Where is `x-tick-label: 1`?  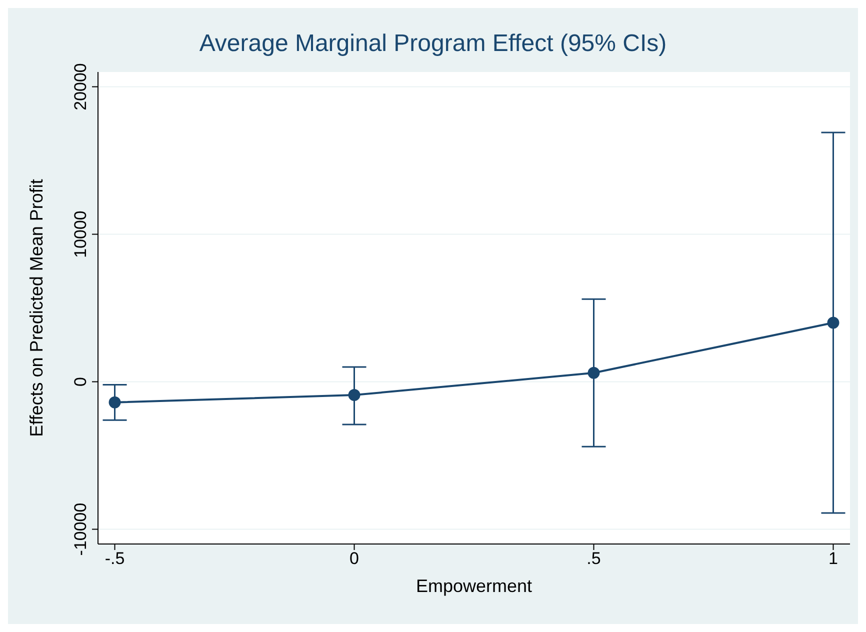 x-tick-label: 1 is located at coordinates (833, 558).